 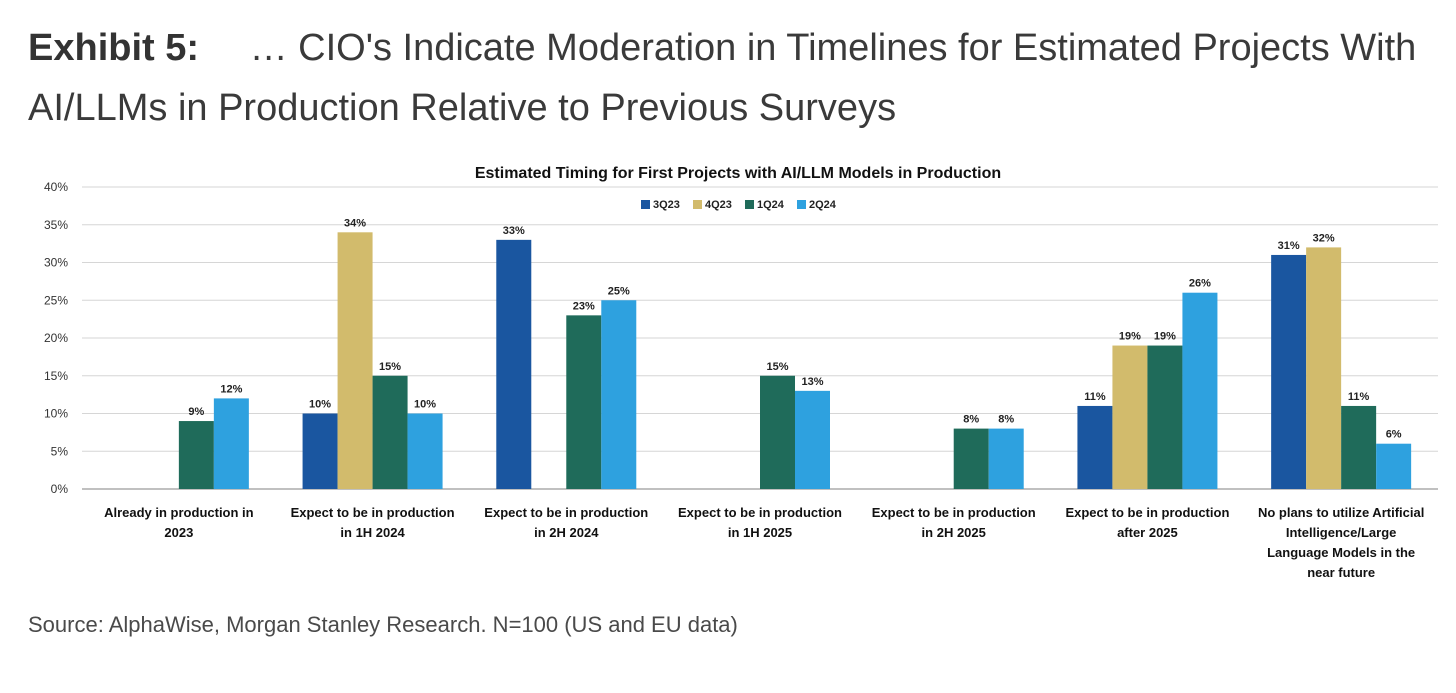 What do you see at coordinates (56, 225) in the screenshot?
I see `y-tick-label: 35%` at bounding box center [56, 225].